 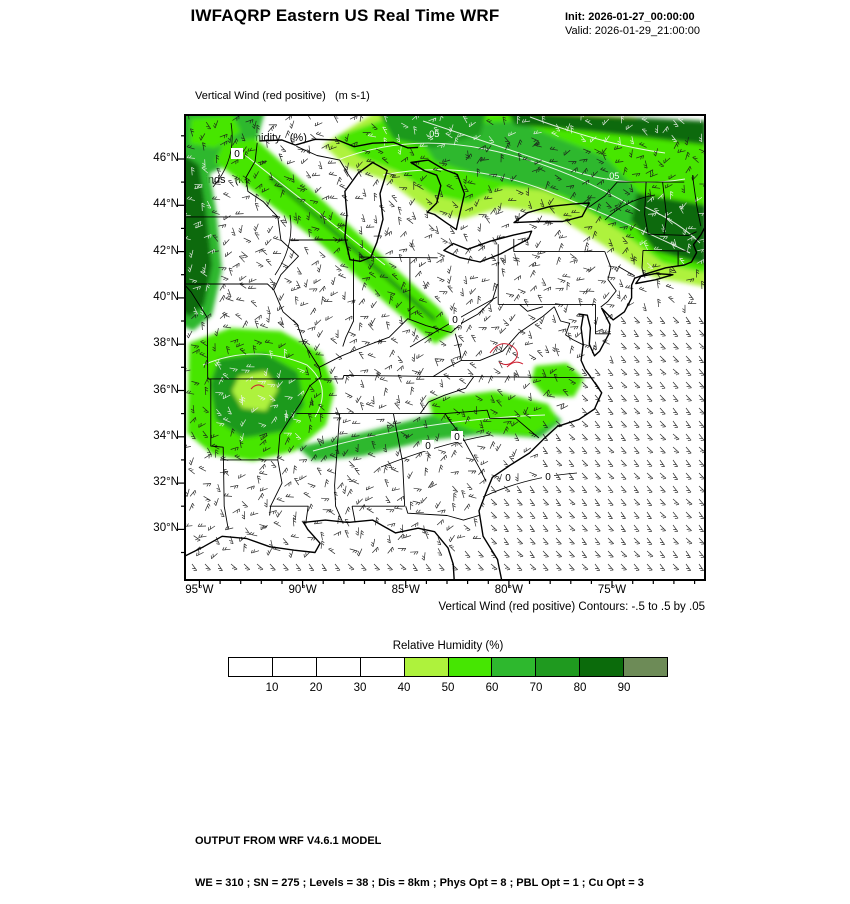 What do you see at coordinates (166, 158) in the screenshot?
I see `lat-axis-label: 46°N` at bounding box center [166, 158].